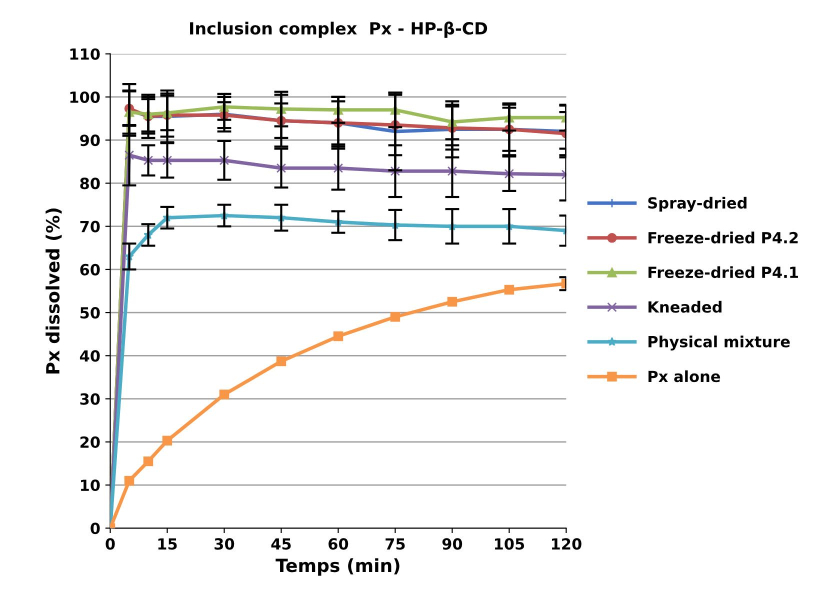  I want to click on x-tick-label: 45, so click(281, 544).